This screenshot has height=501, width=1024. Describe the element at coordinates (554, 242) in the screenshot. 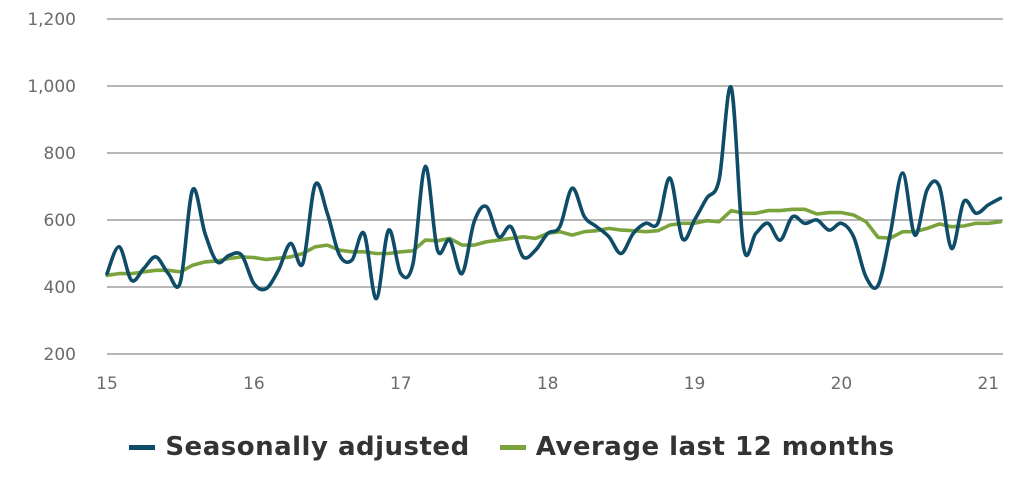

I see `series-line-average-last-12-months` at that location.